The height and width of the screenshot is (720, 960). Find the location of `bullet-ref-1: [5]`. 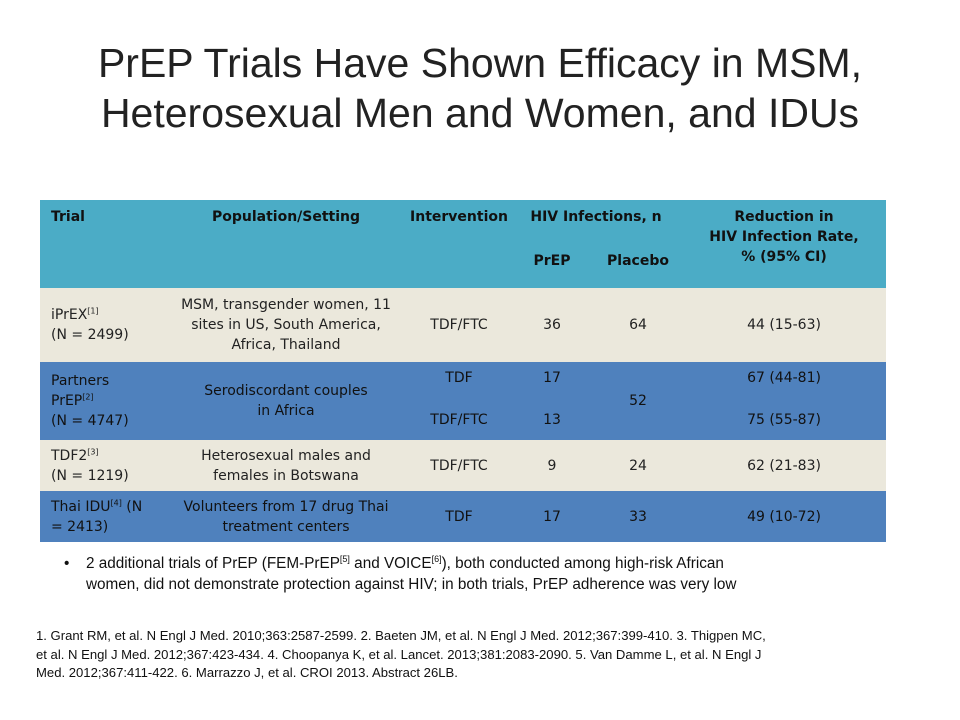

bullet-ref-1: [5] is located at coordinates (344, 558).